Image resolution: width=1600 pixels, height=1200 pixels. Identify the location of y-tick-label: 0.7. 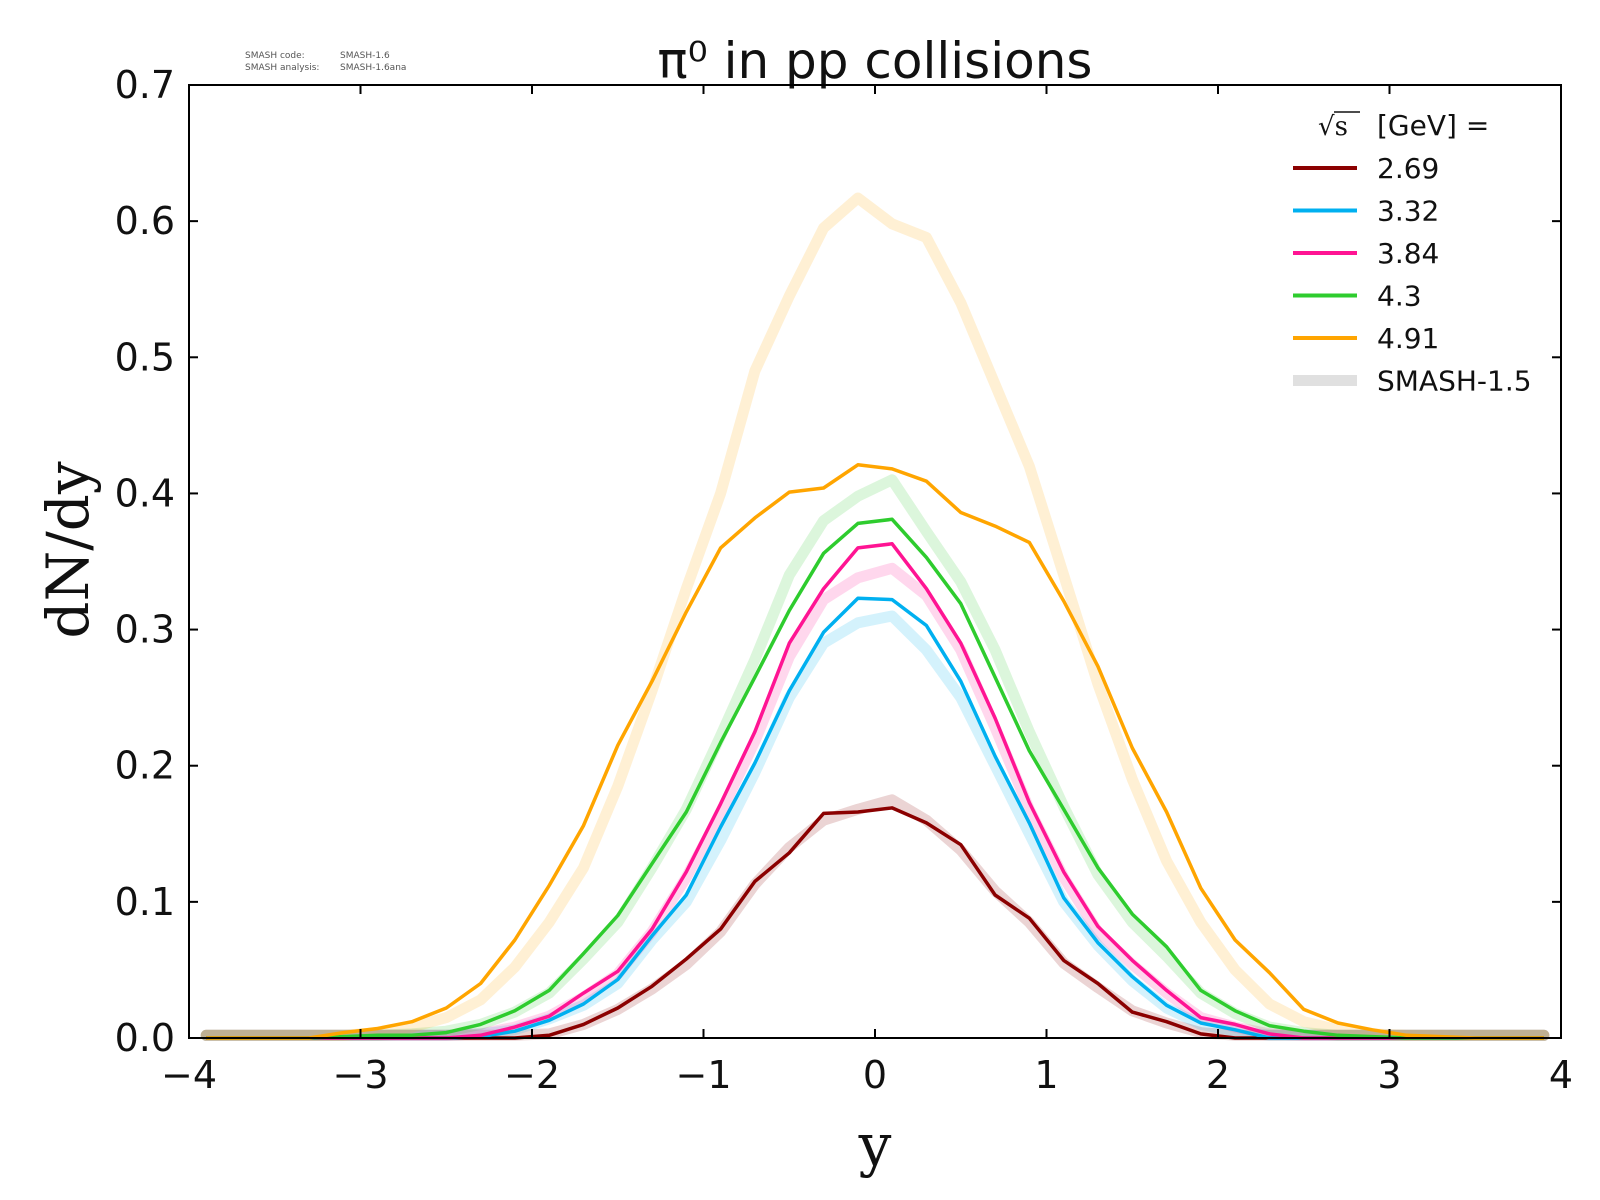
(145, 85).